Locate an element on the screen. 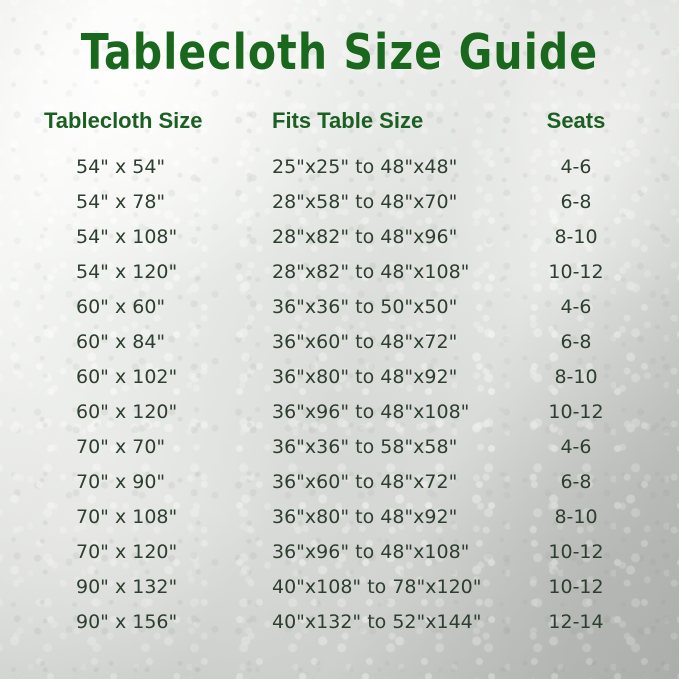 Image resolution: width=679 pixels, height=679 pixels. table-row: 70" x 108" 36"x80" to 48"x92" 8-10 is located at coordinates (339, 517).